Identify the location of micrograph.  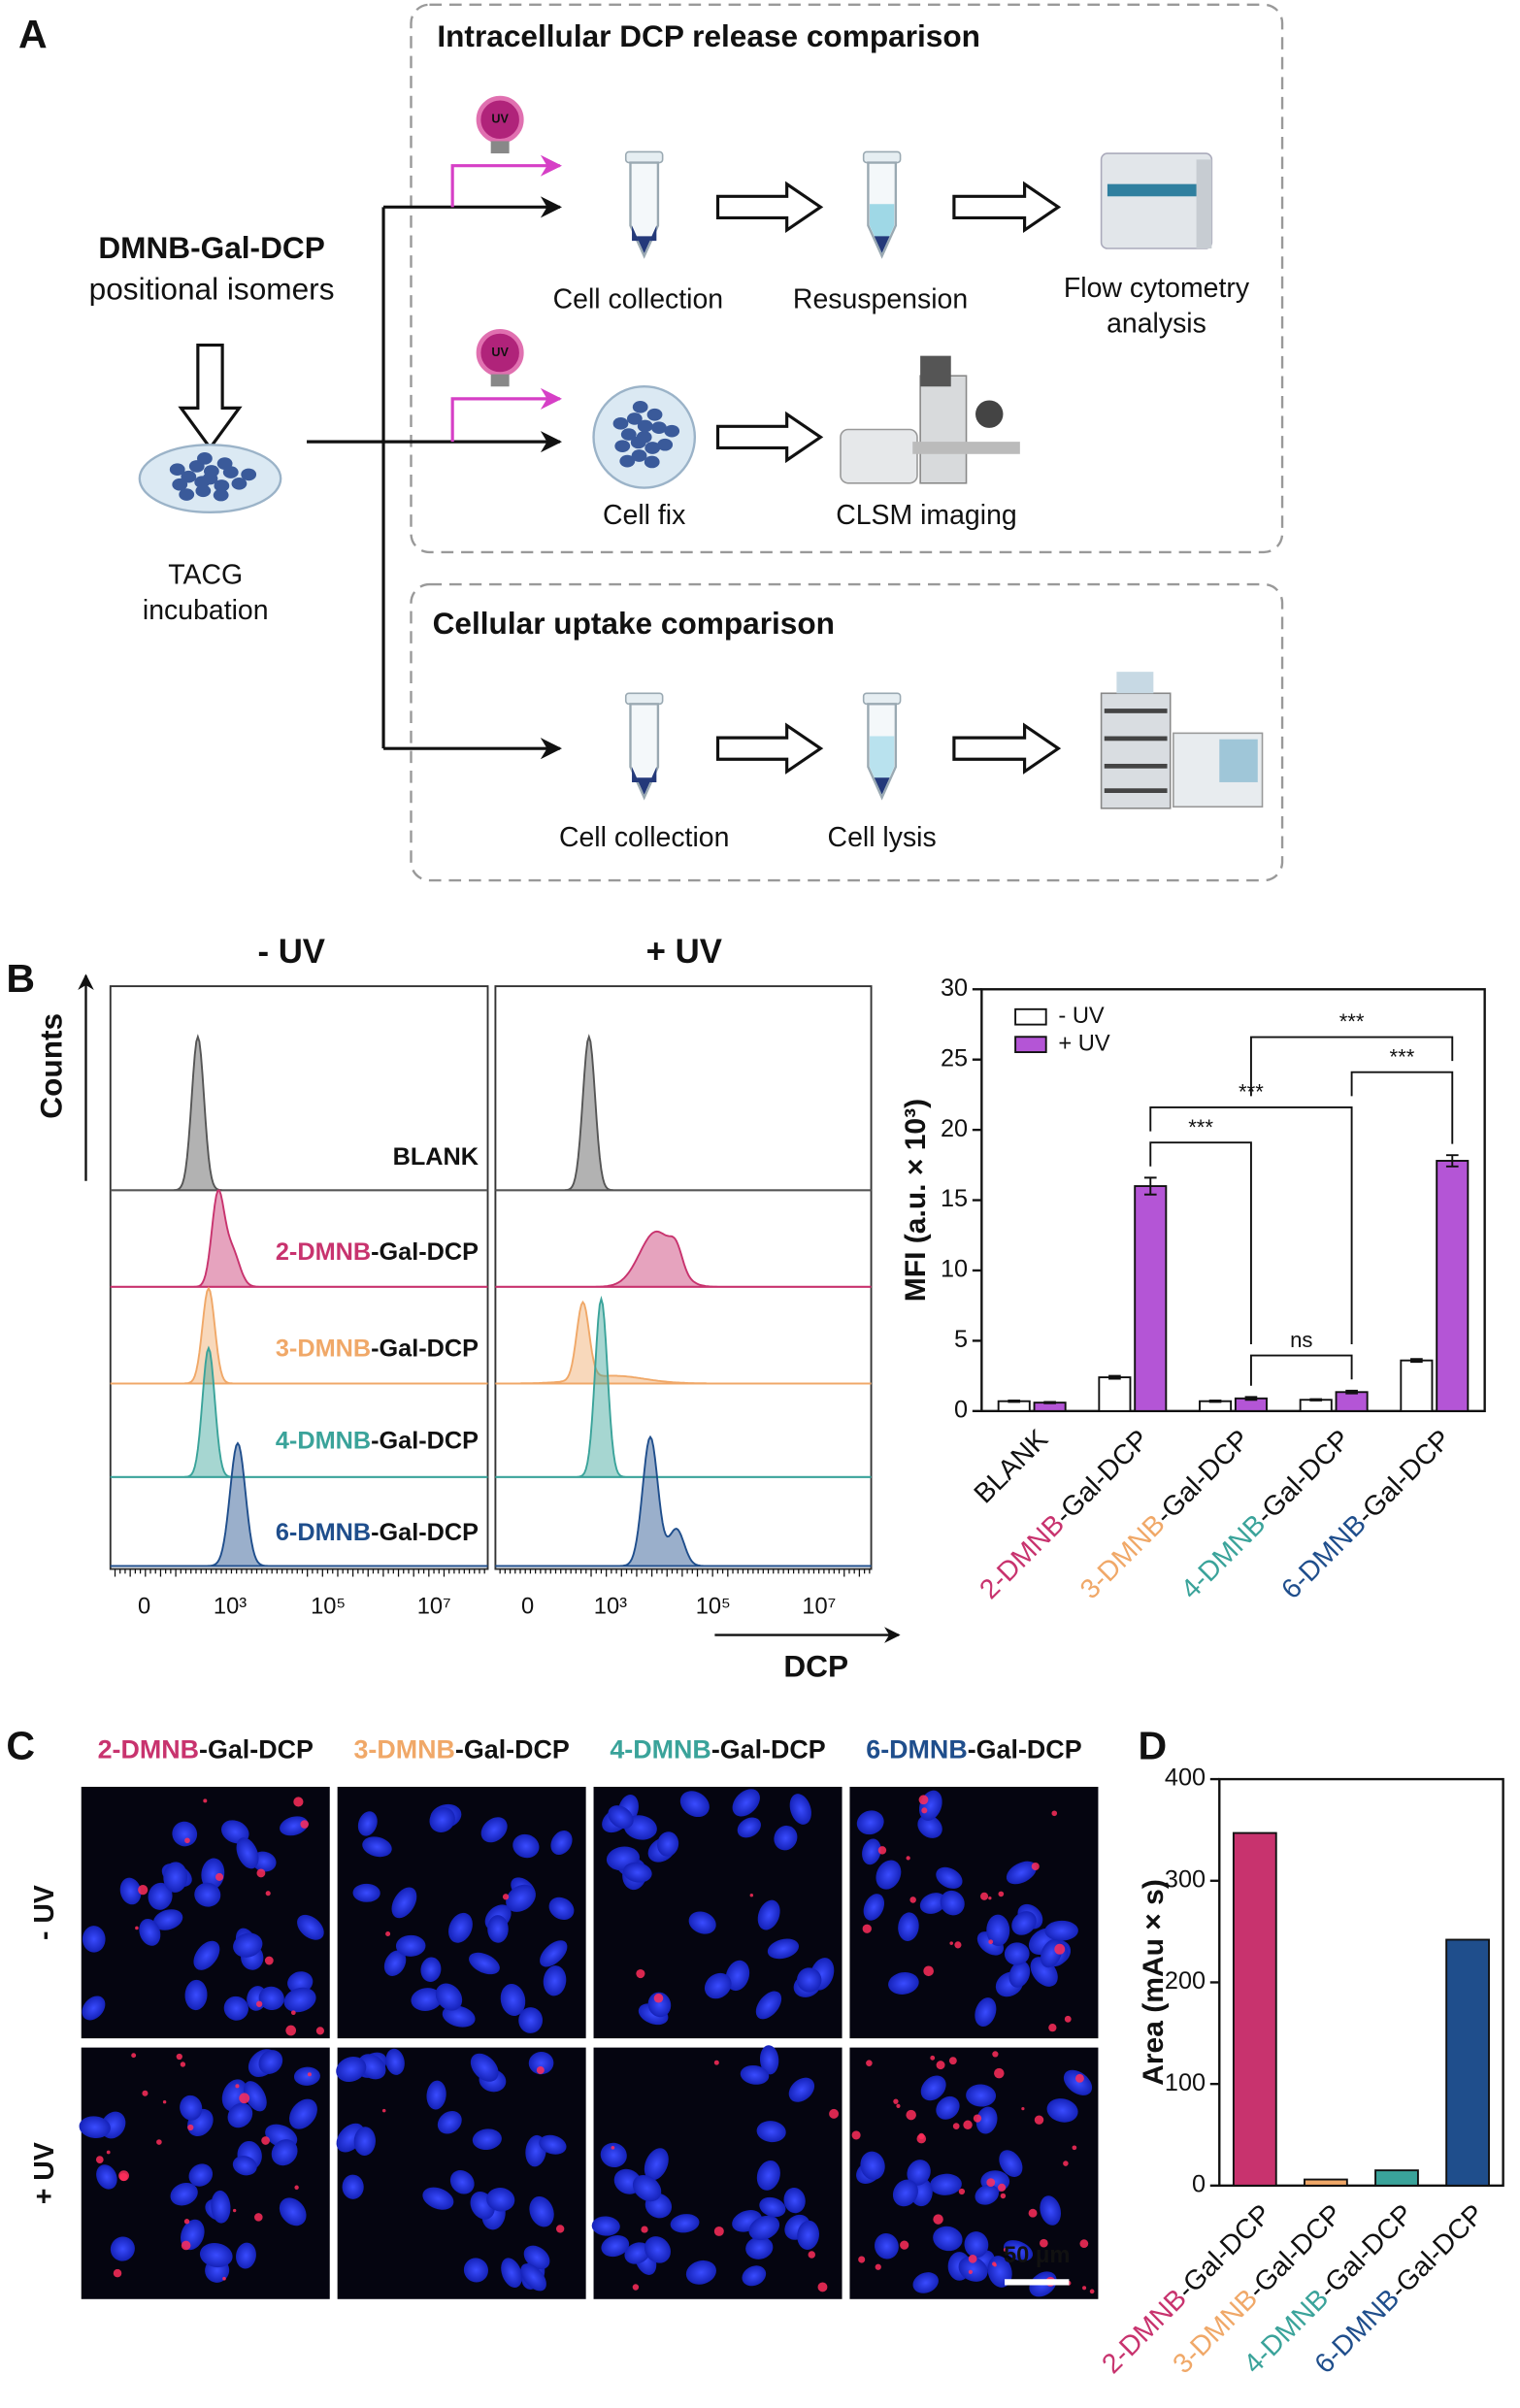
(204, 2173).